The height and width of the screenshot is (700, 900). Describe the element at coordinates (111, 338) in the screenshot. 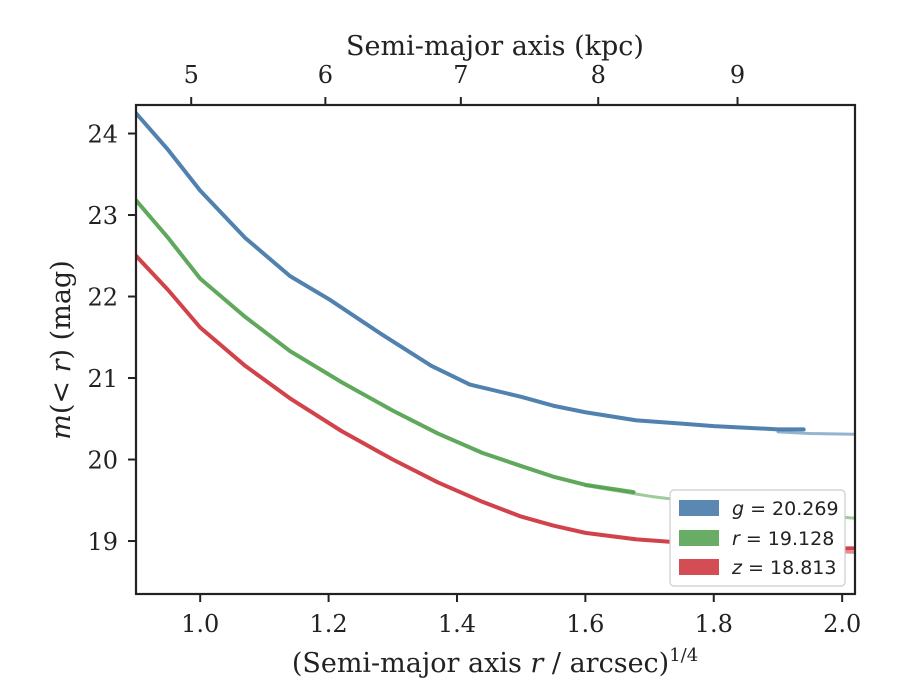

I see `left-axis-ticks: 19 20 21 22 23 24` at that location.